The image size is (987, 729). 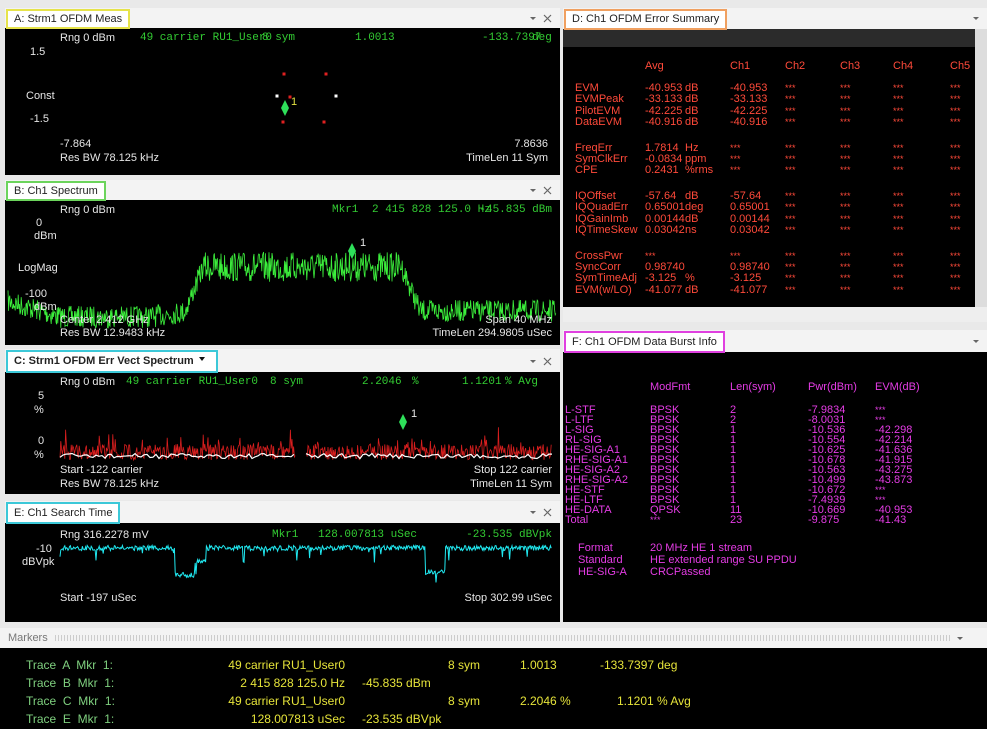 I want to click on panel-a-header, so click(x=282, y=18).